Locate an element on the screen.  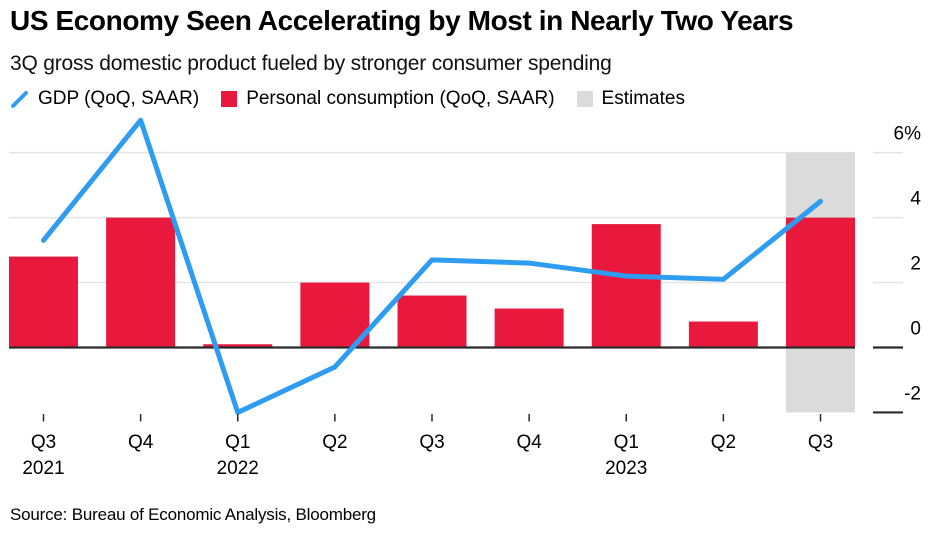
consumption-bar-Q3-2021 is located at coordinates (43, 302).